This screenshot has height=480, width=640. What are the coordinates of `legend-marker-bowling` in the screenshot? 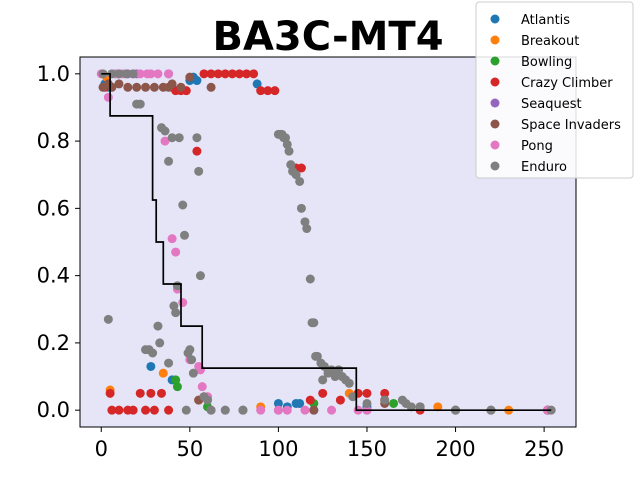 It's located at (495, 61).